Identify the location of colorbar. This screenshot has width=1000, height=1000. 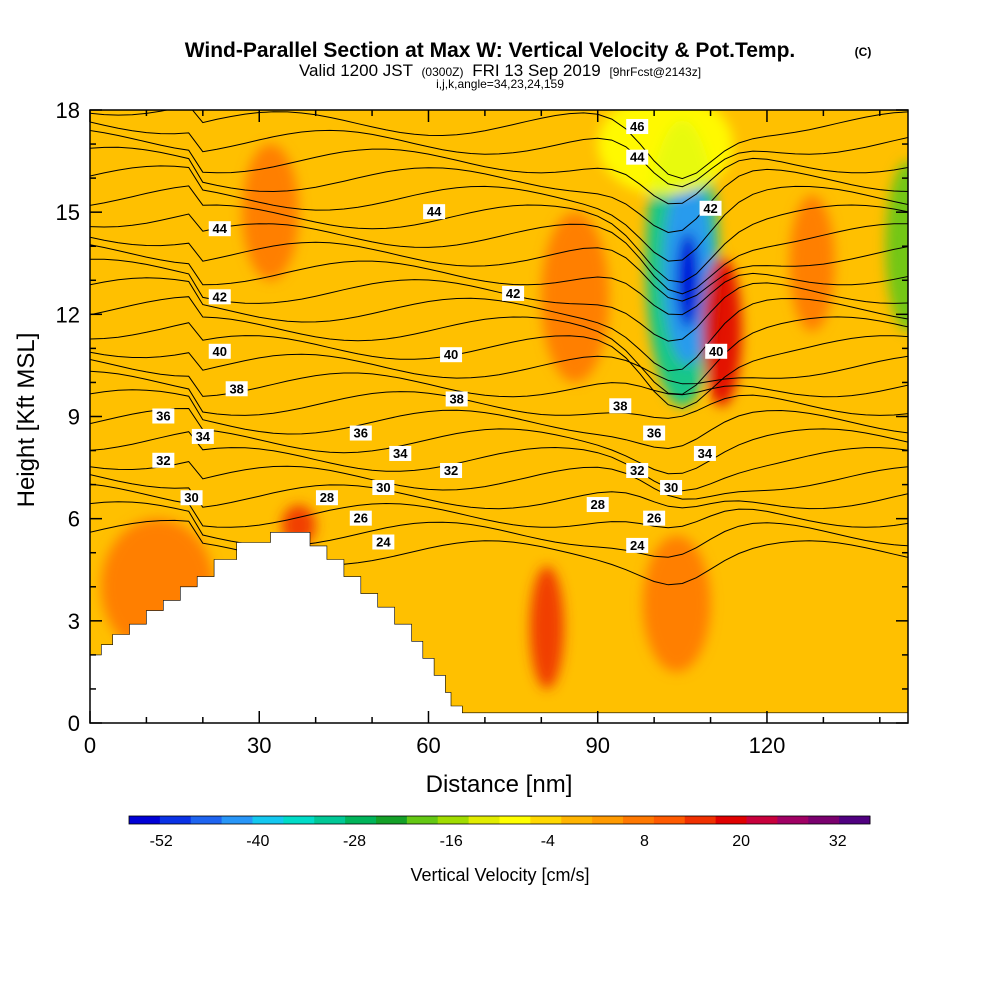
(499, 820).